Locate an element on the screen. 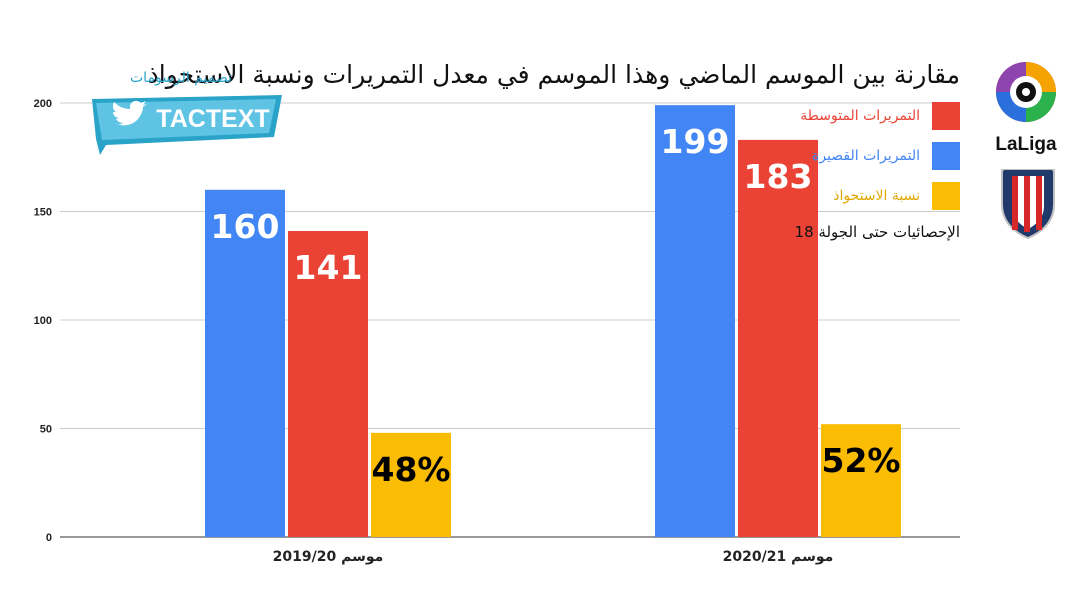 The image size is (1075, 605). legend-label: نسبة الاستحواذ is located at coordinates (876, 196).